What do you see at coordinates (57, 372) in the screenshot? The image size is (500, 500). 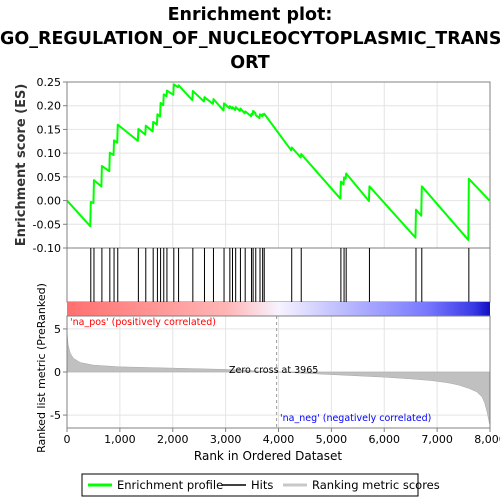 I see `metric-y-tick-label: 0` at bounding box center [57, 372].